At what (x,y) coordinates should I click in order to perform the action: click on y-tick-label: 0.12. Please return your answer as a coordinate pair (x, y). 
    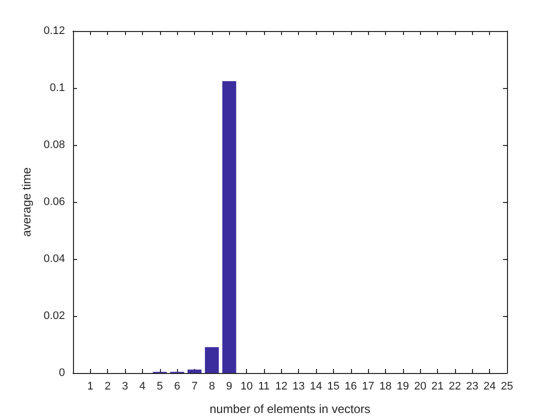
    Looking at the image, I should click on (54, 31).